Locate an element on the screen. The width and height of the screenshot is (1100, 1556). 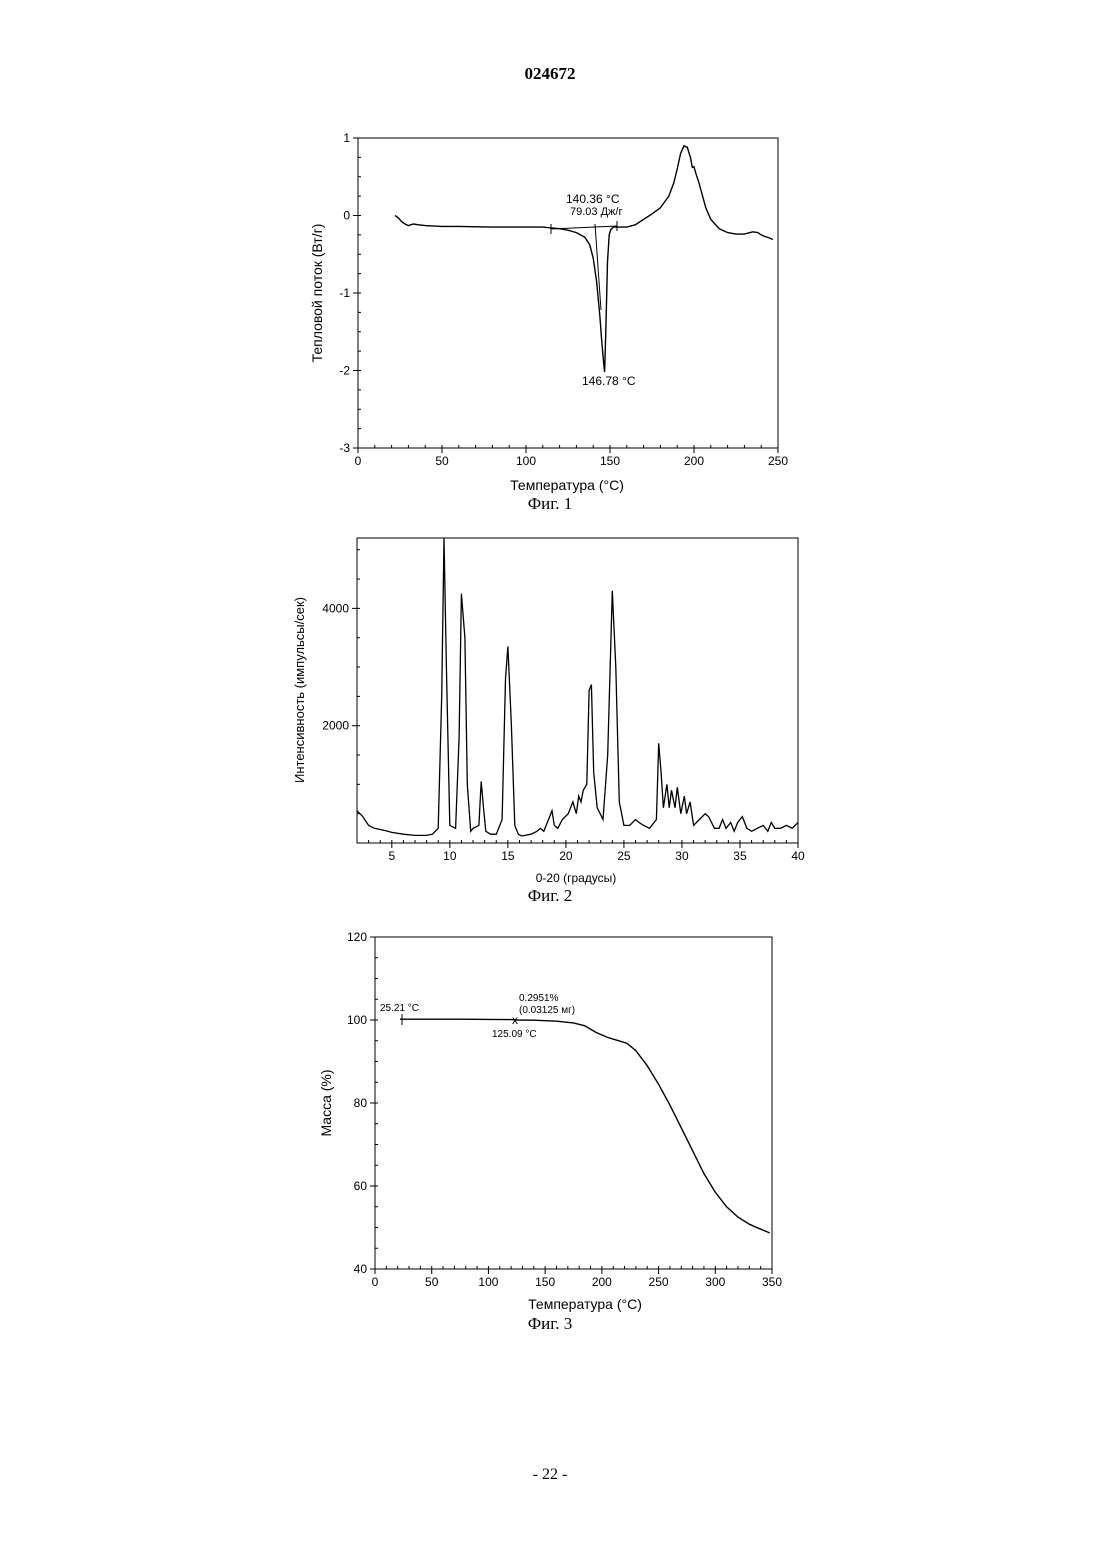
axis-y-ticks: 40 60 80 100 120 is located at coordinates (362, 1103).